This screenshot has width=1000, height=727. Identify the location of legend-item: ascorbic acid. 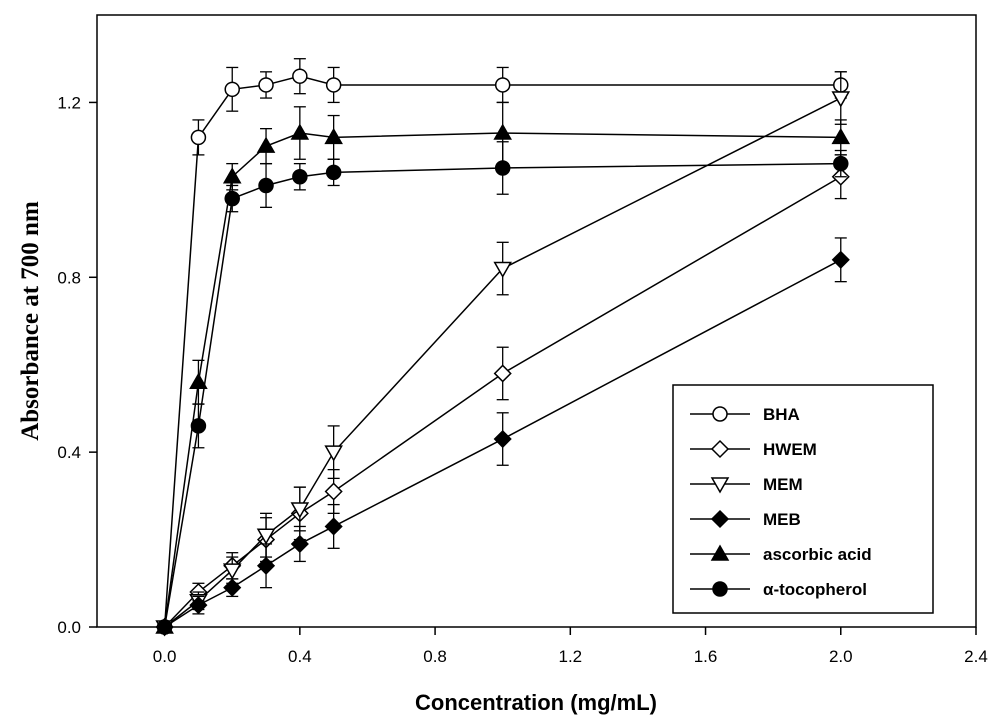
(781, 554).